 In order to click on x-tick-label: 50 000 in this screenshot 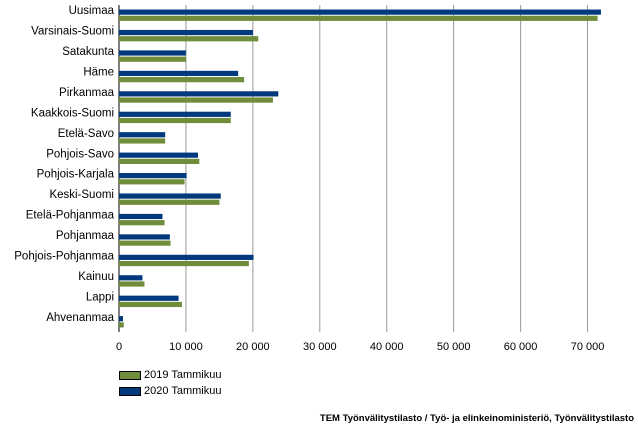, I will do `click(454, 347)`.